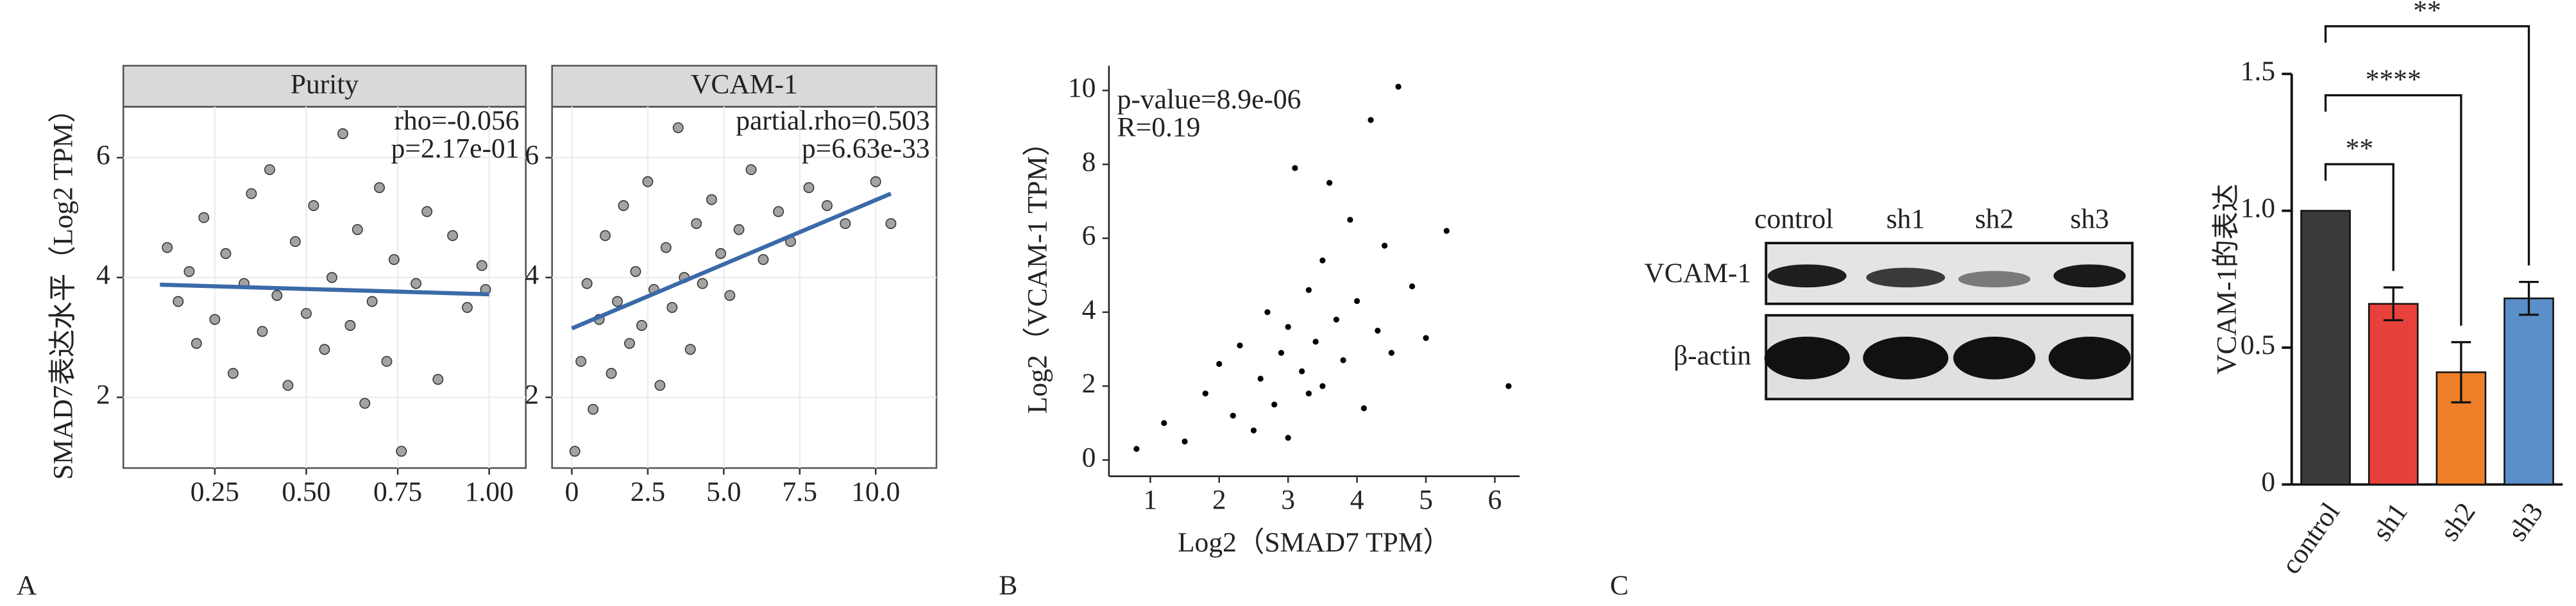 The height and width of the screenshot is (606, 2576). What do you see at coordinates (1905, 220) in the screenshot?
I see `lane-label: sh1` at bounding box center [1905, 220].